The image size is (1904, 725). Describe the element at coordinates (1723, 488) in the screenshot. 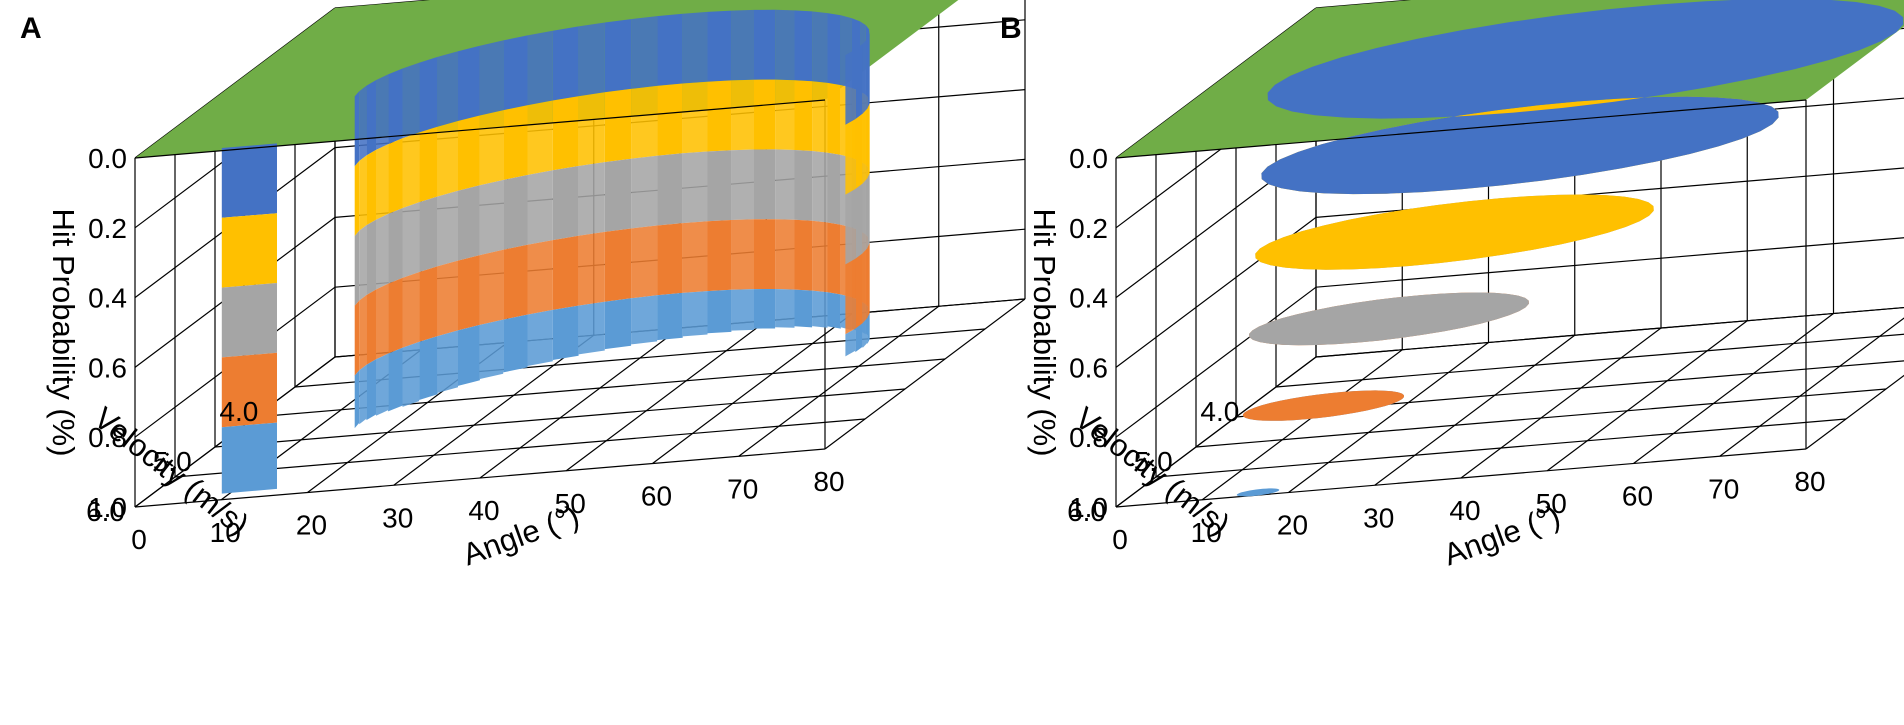

I see `x-tick-label: 70` at that location.